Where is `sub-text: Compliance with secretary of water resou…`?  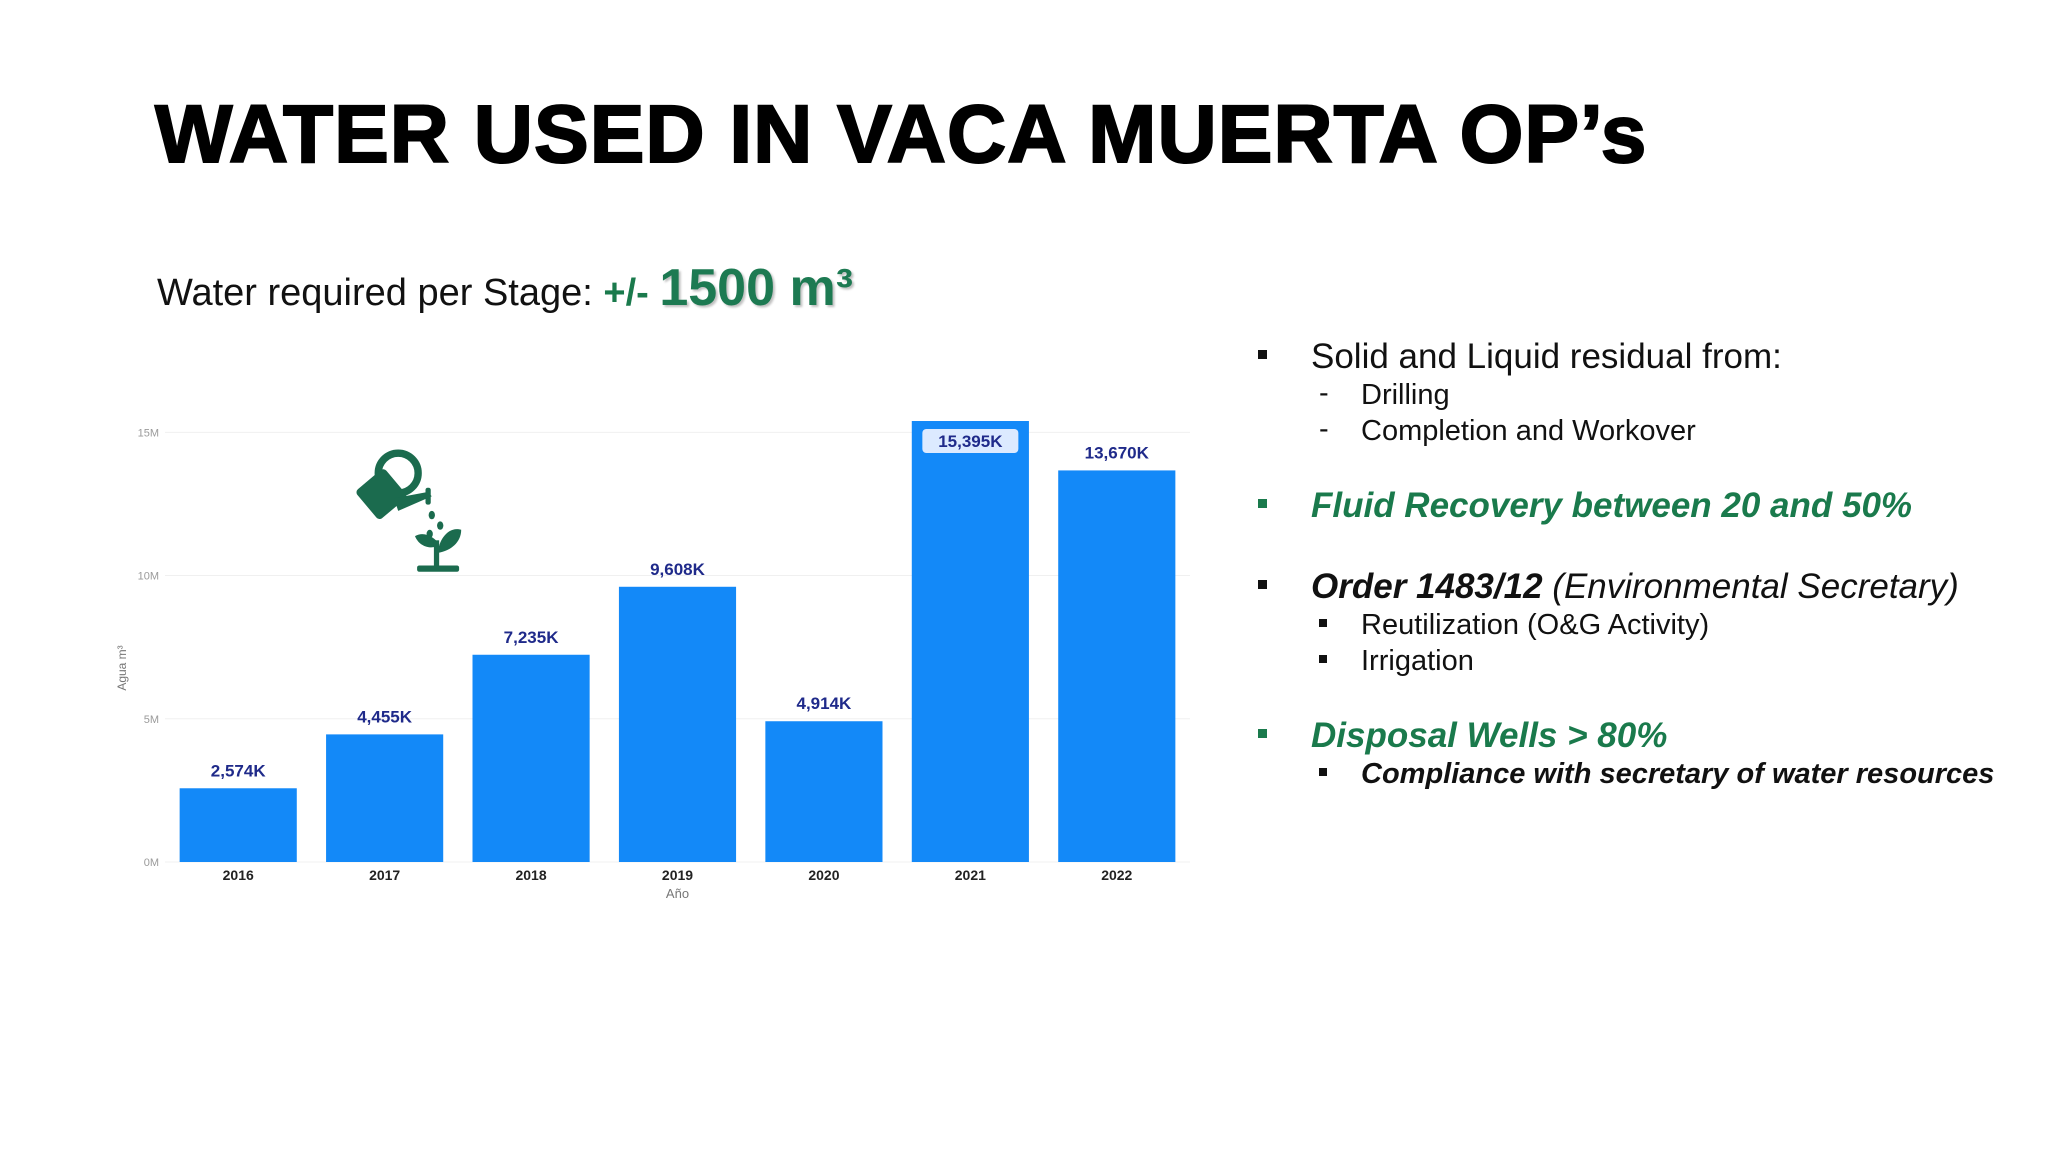 sub-text: Compliance with secretary of water resou… is located at coordinates (1678, 774).